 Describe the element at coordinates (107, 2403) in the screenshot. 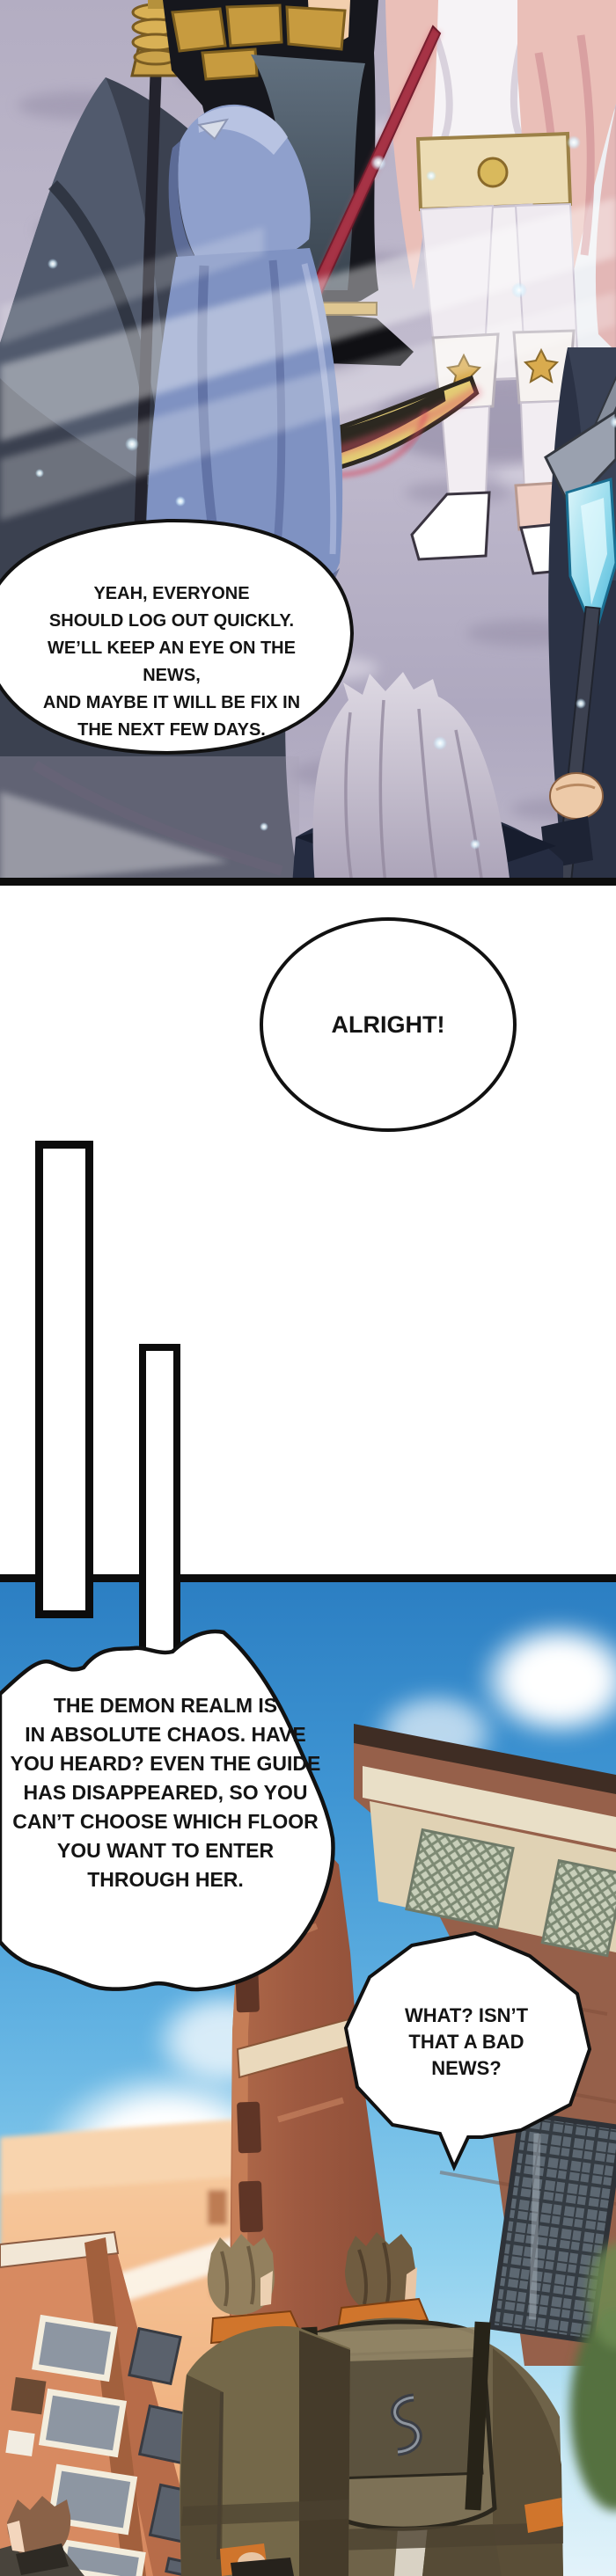

I see `left-building` at that location.